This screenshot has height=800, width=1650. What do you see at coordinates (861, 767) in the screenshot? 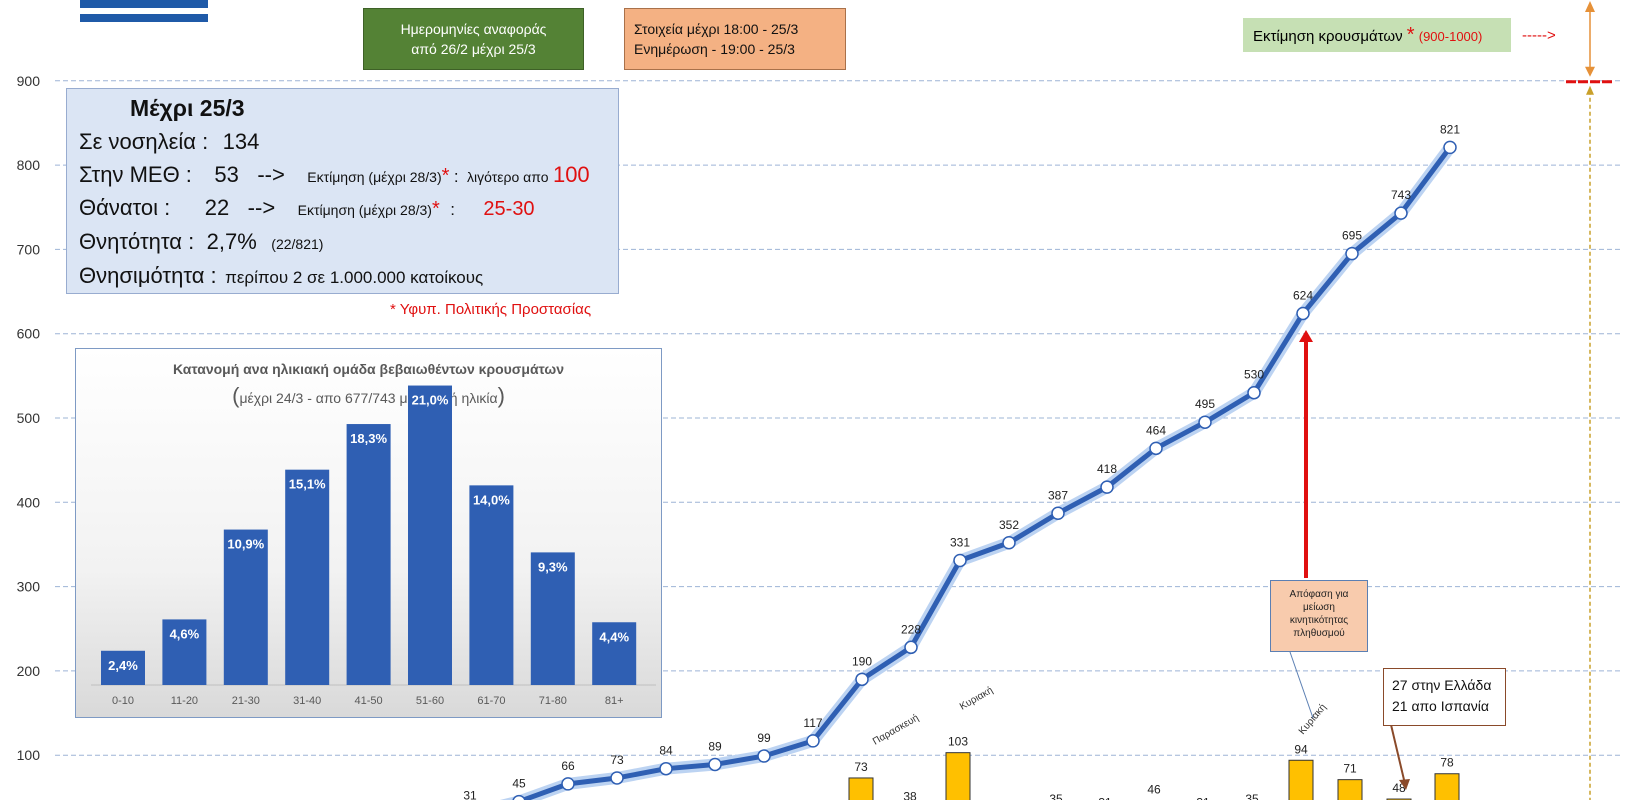
I see `new-cases-label: 73` at bounding box center [861, 767].